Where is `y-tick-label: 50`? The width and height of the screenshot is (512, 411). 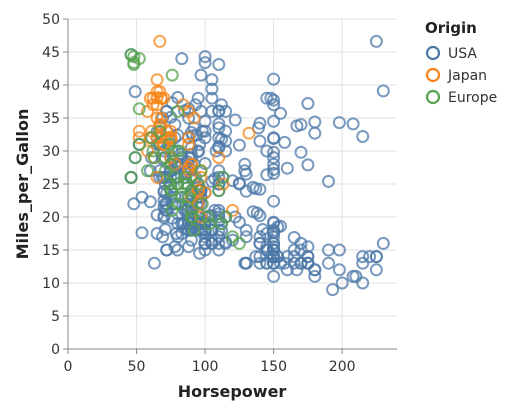 y-tick-label: 50 is located at coordinates (51, 20).